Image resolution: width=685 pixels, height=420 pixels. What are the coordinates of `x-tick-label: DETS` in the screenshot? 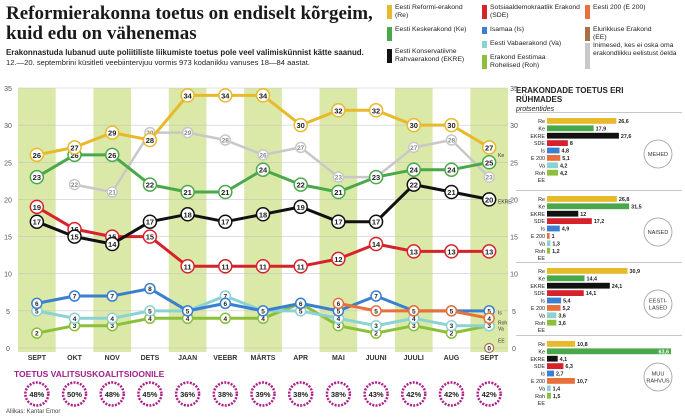 It's located at (150, 358).